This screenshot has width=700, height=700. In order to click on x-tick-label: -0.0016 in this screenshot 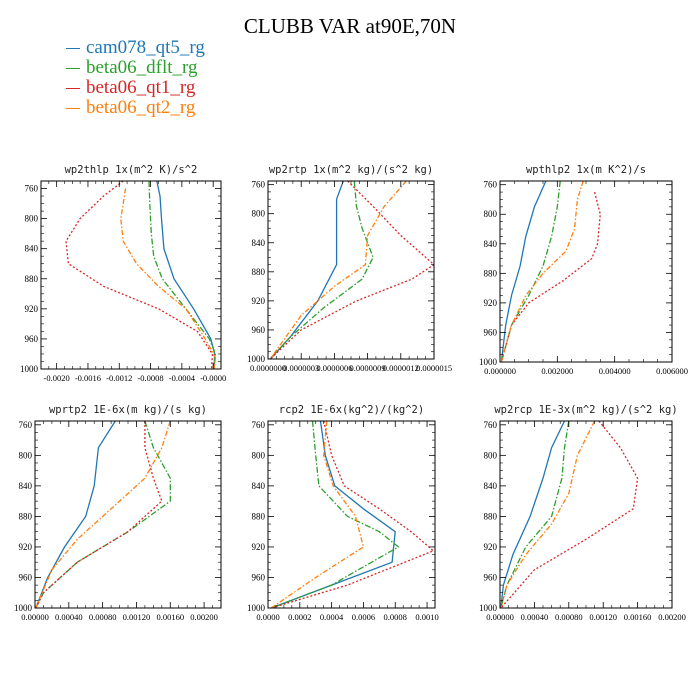, I will do `click(88, 378)`.